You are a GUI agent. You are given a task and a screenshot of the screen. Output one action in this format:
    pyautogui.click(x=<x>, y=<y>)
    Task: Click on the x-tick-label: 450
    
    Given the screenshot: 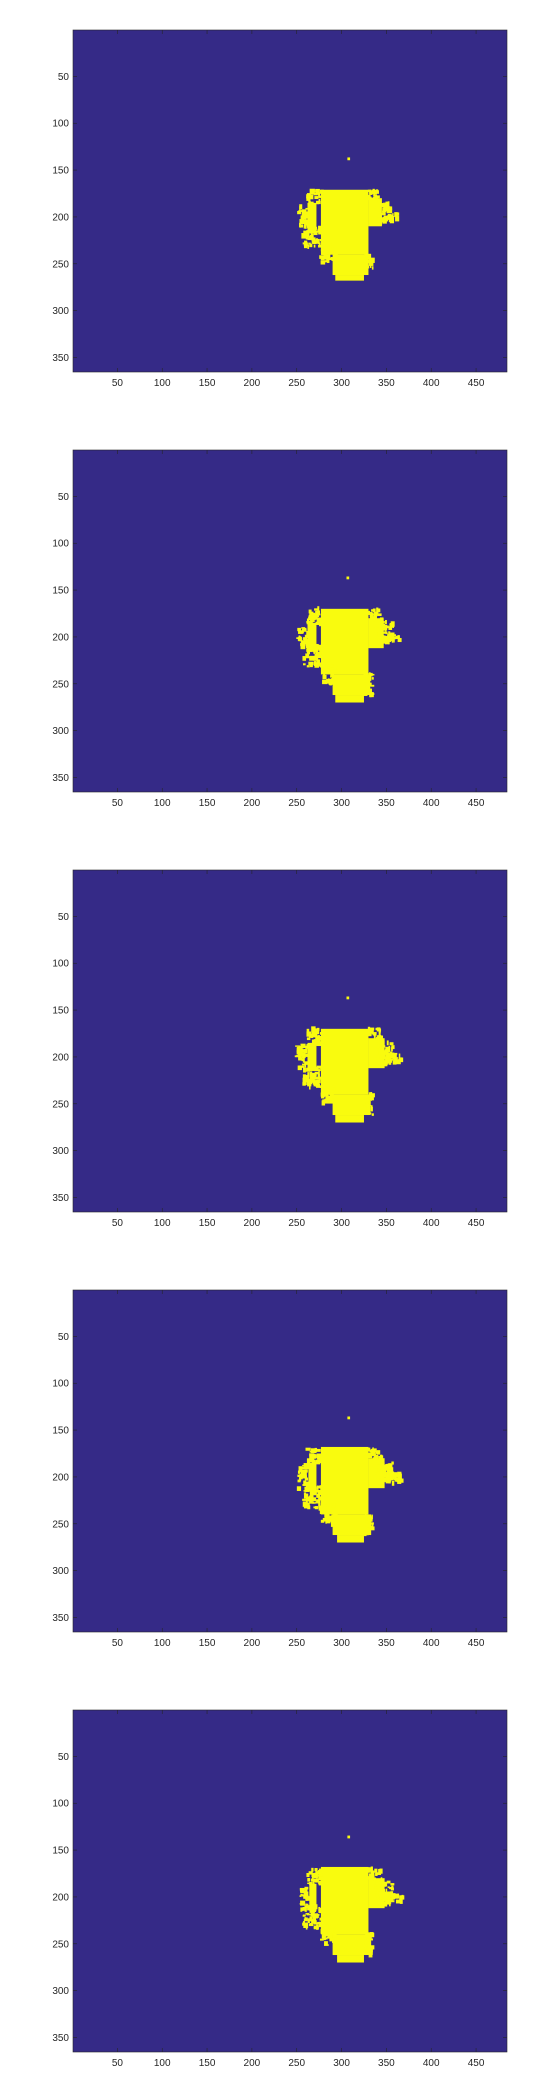 What is the action you would take?
    pyautogui.click(x=476, y=2063)
    